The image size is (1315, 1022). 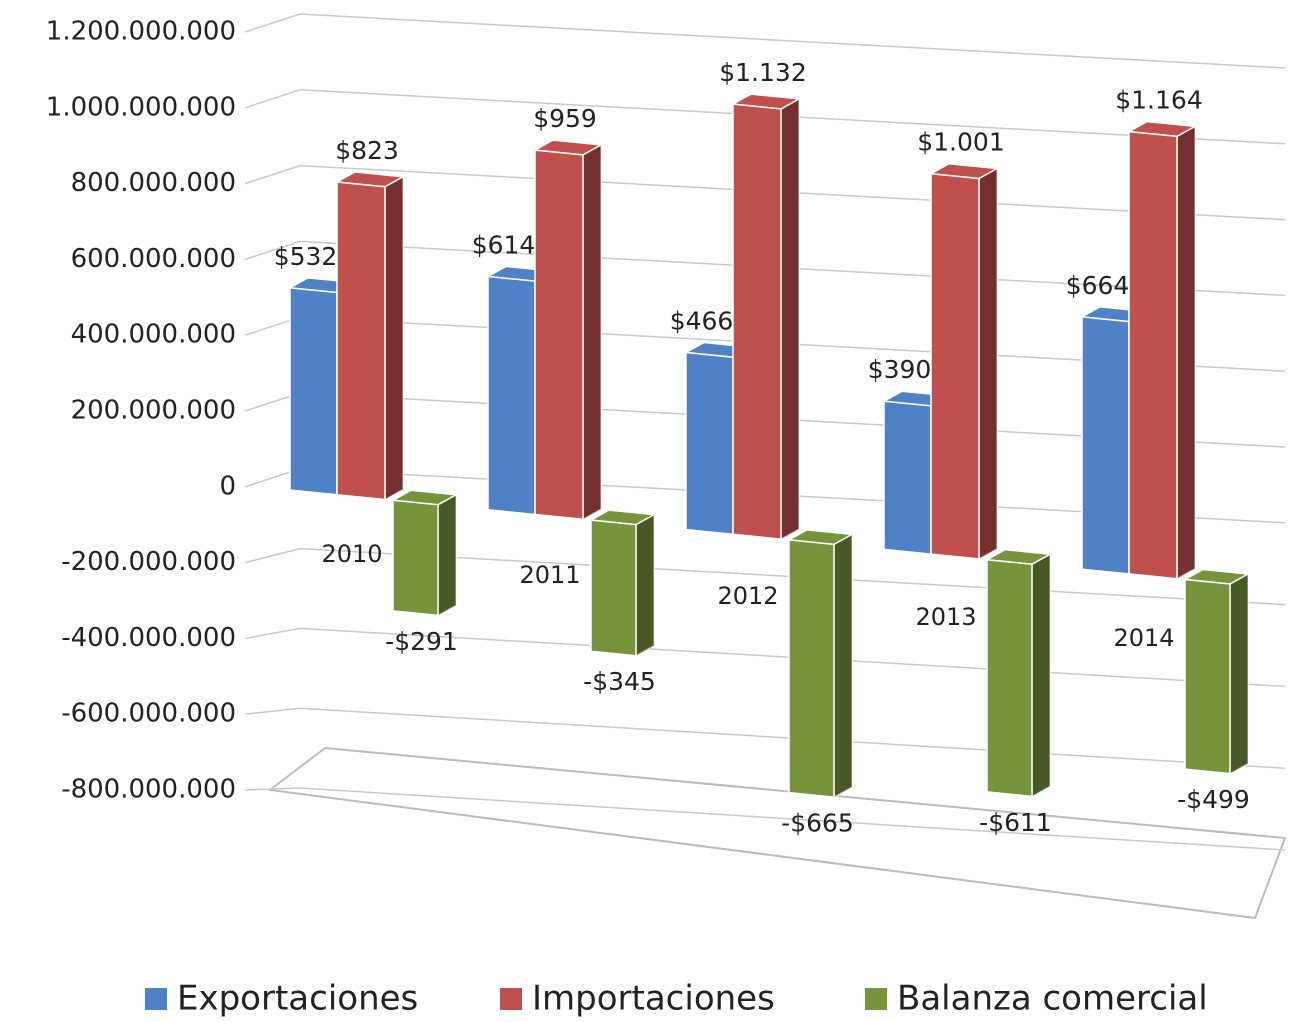 What do you see at coordinates (960, 142) in the screenshot?
I see `data-label: $1.001` at bounding box center [960, 142].